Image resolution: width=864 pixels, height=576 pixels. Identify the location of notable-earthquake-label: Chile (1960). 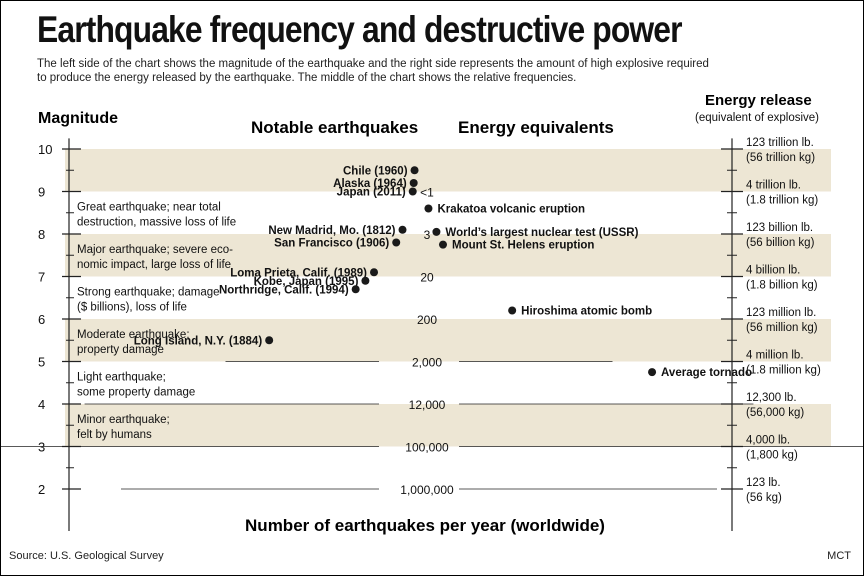
(375, 171).